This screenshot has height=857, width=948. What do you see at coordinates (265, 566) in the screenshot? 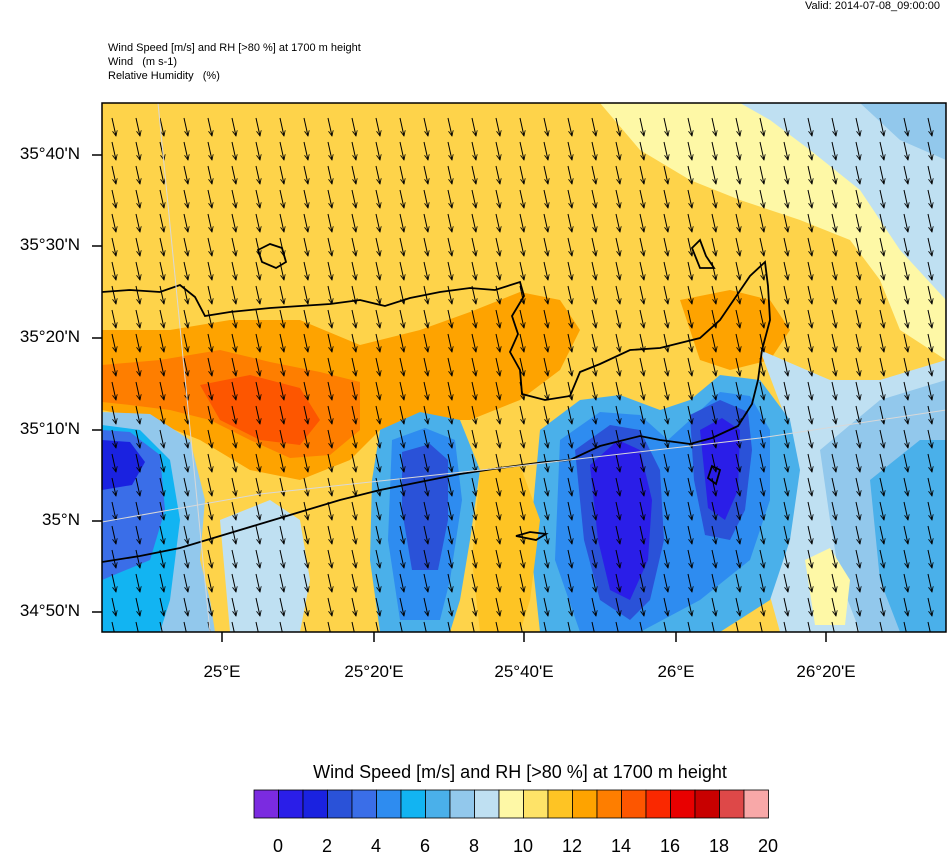
I see `field-pale-strip-south` at bounding box center [265, 566].